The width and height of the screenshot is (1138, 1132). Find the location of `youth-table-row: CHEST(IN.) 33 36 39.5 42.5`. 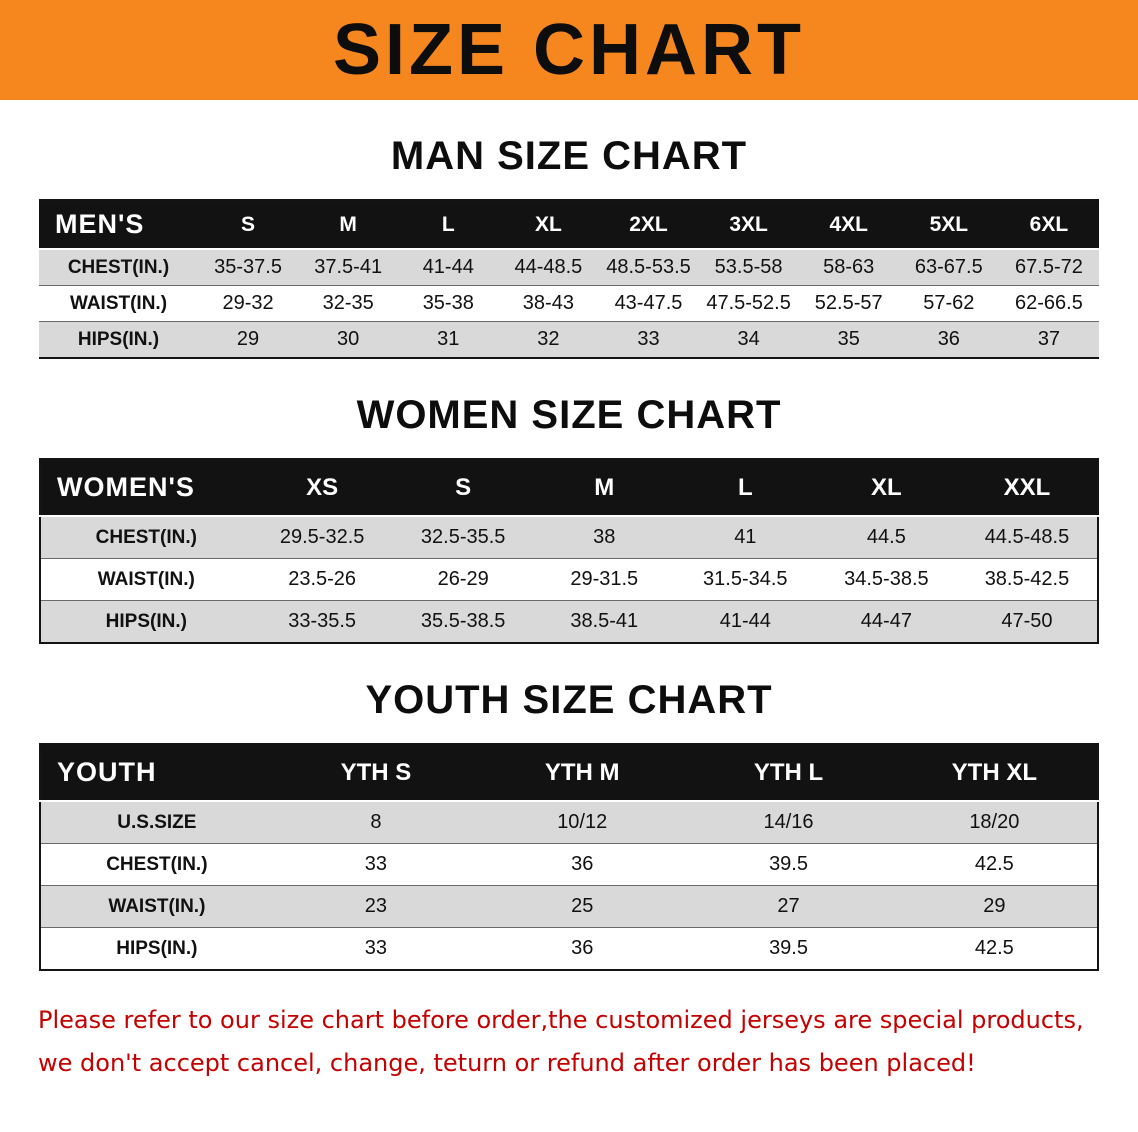

youth-table-row: CHEST(IN.) 33 36 39.5 42.5 is located at coordinates (569, 865).